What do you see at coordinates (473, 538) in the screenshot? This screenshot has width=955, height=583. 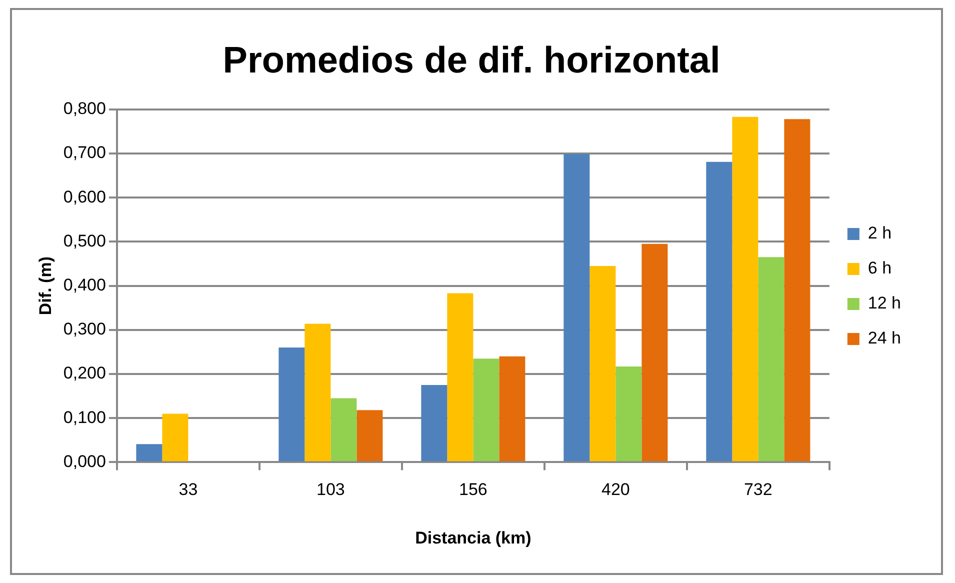 I see `x-axis-title: Distancia (km)` at bounding box center [473, 538].